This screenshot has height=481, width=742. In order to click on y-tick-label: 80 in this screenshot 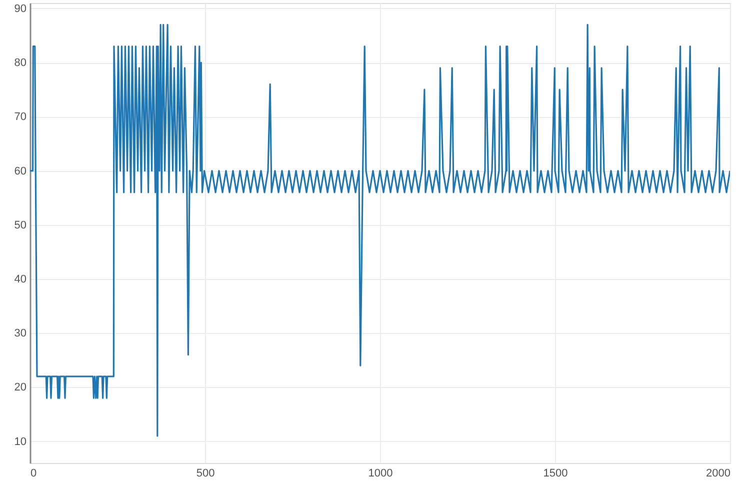, I will do `click(20, 63)`.